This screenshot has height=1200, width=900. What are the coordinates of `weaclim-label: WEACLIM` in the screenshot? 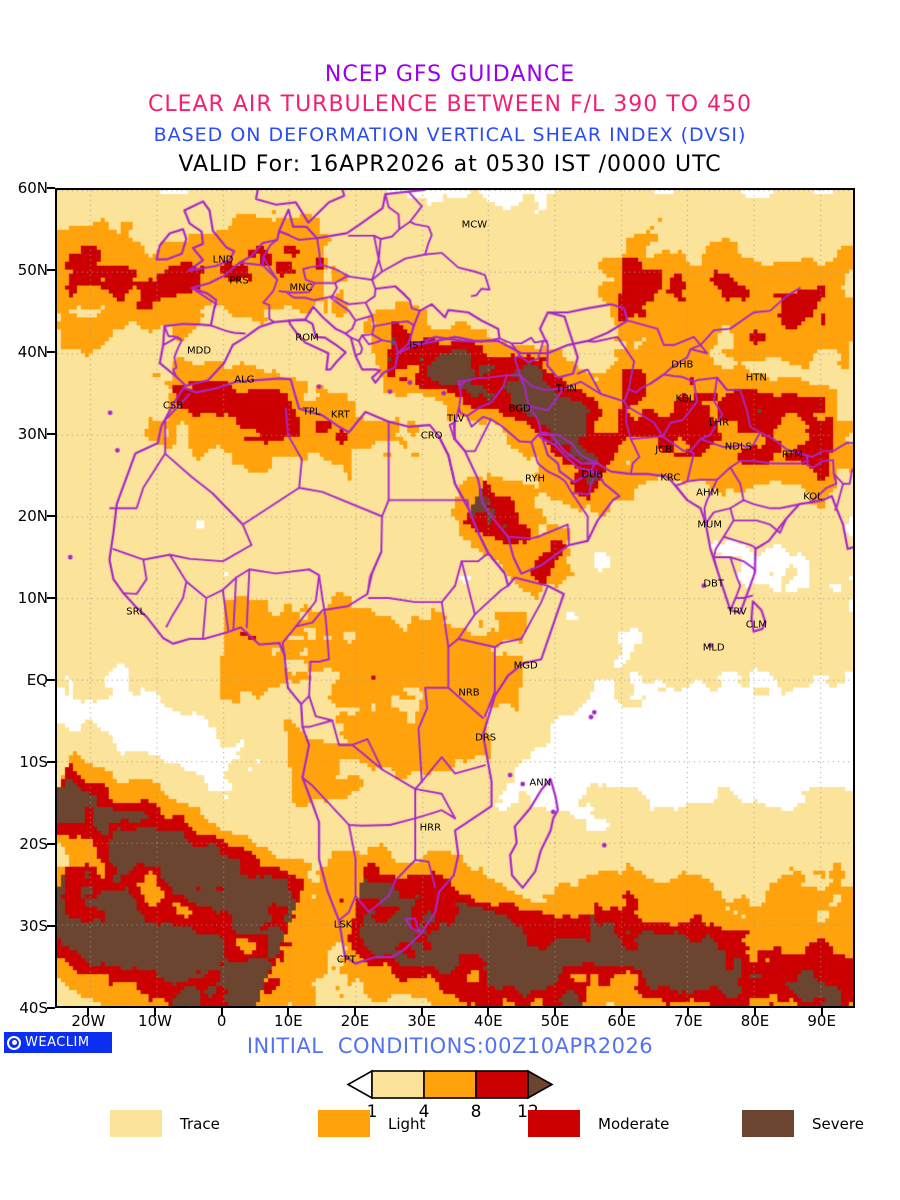 It's located at (57, 1042).